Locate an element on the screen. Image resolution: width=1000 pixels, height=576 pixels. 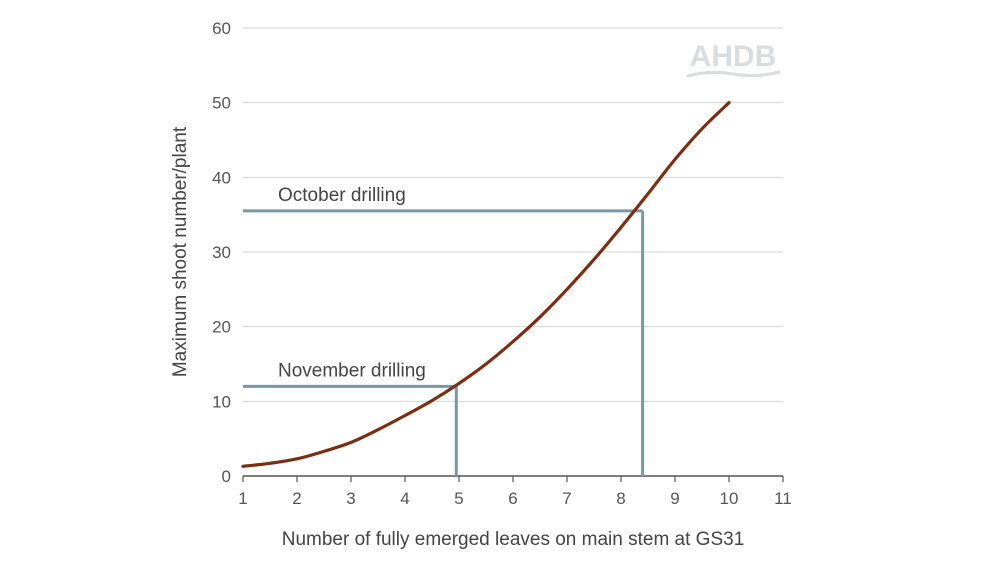
logo-wordmark: AHDB is located at coordinates (733, 56).